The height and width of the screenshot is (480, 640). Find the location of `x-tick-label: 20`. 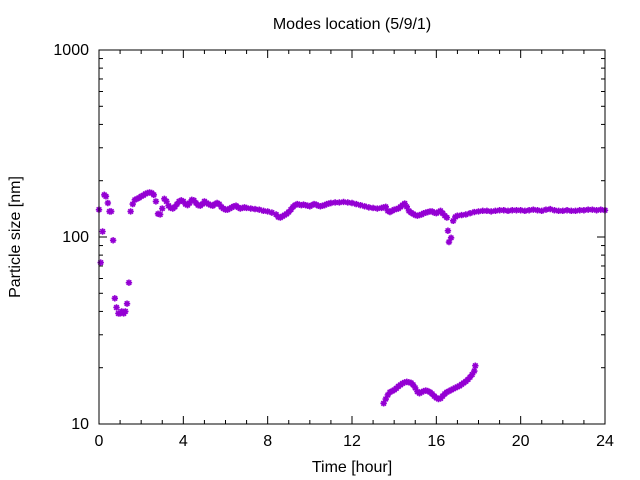

x-tick-label: 20 is located at coordinates (521, 441).